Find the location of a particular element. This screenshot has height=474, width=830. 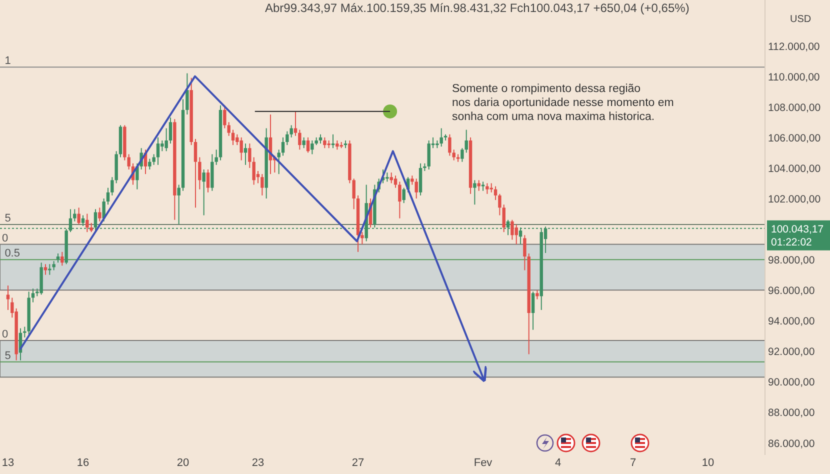

x-tick-label: 27 is located at coordinates (358, 463).